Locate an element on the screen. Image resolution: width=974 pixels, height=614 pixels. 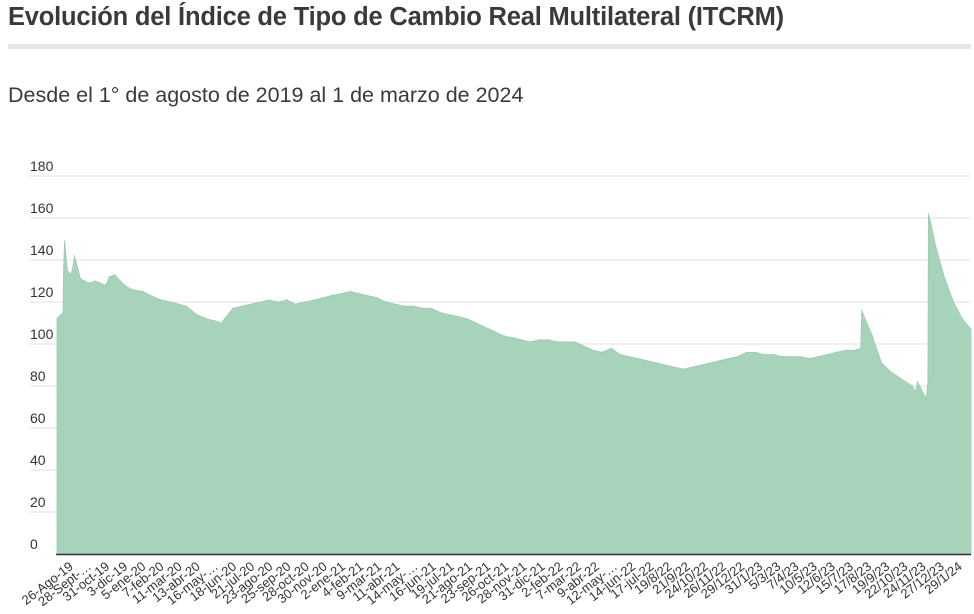
y-tick-label: 20 is located at coordinates (38, 502).